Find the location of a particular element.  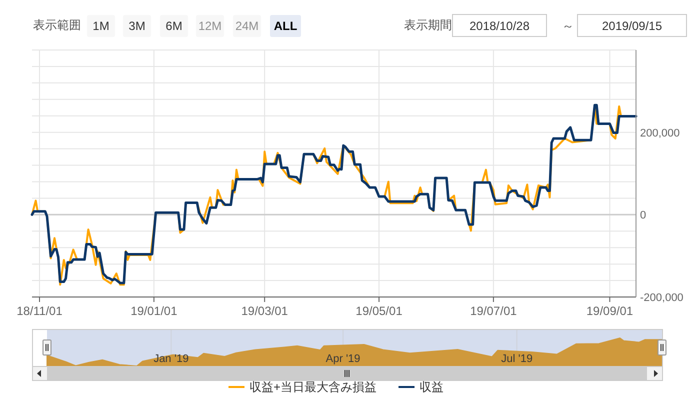

button: 3M is located at coordinates (137, 26).